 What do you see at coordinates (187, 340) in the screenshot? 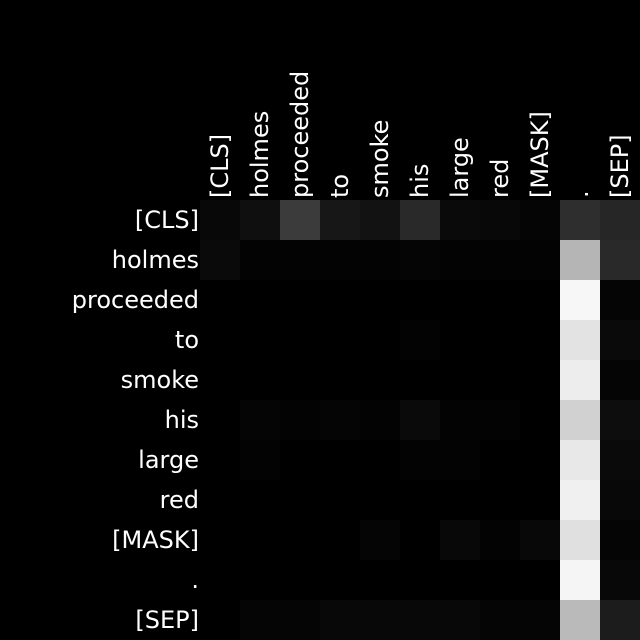
I see `y-tick-label: to` at bounding box center [187, 340].